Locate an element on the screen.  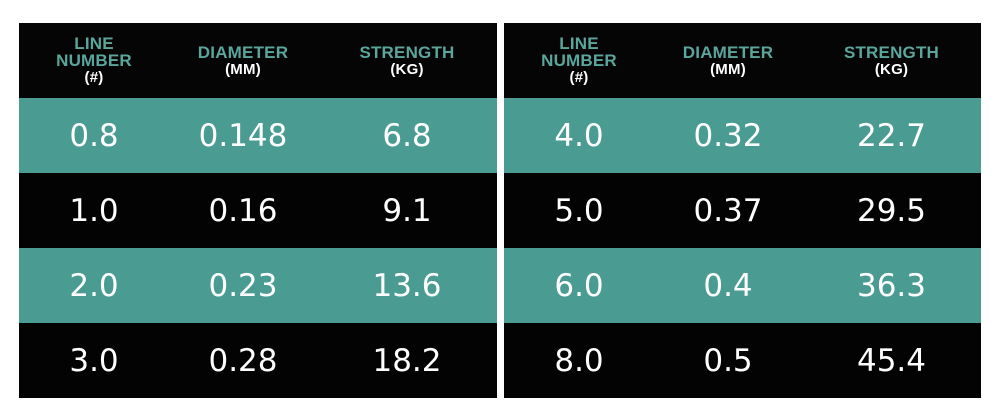
cell-diameter: 0.23 is located at coordinates (243, 285).